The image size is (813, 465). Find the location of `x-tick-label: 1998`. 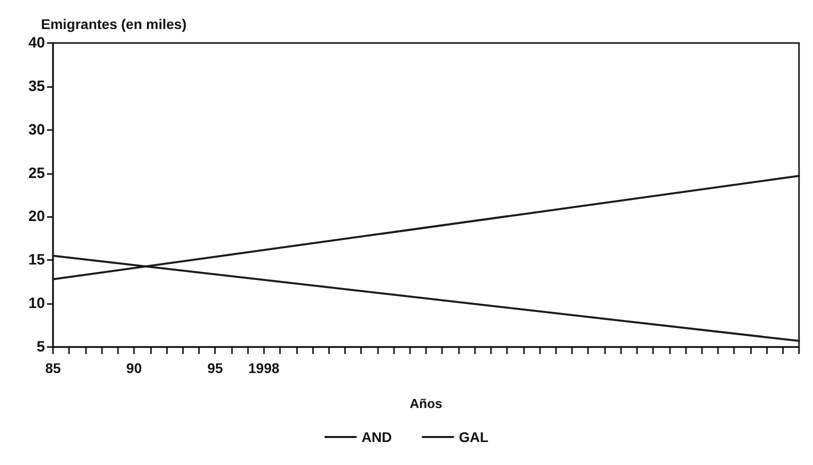

x-tick-label: 1998 is located at coordinates (264, 368).